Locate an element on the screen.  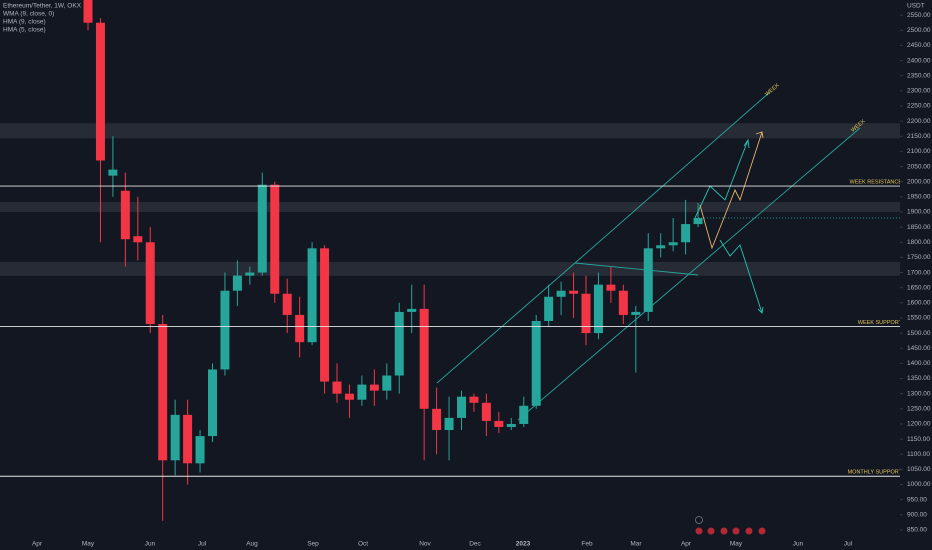
y-tick-label: 1150.00 is located at coordinates (918, 439).